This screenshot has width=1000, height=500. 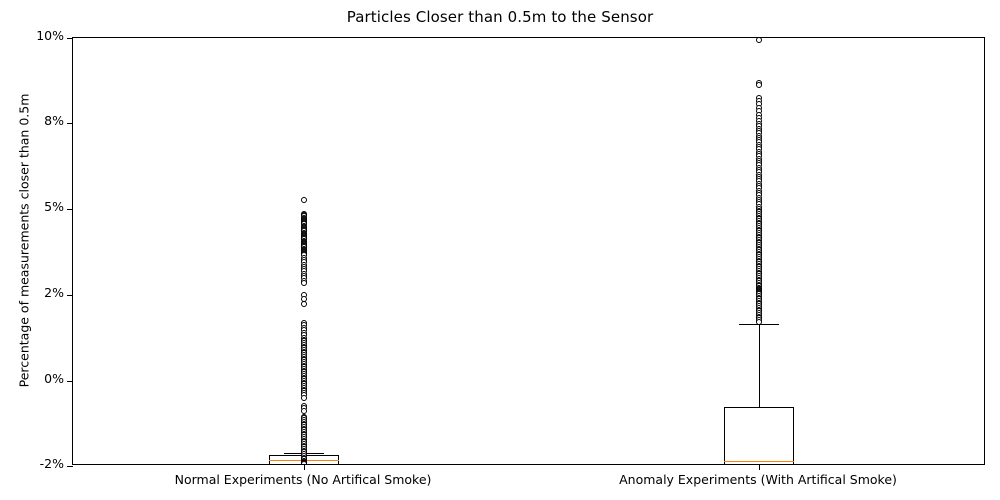 What do you see at coordinates (54, 120) in the screenshot?
I see `y-axis-tick-label: 8%` at bounding box center [54, 120].